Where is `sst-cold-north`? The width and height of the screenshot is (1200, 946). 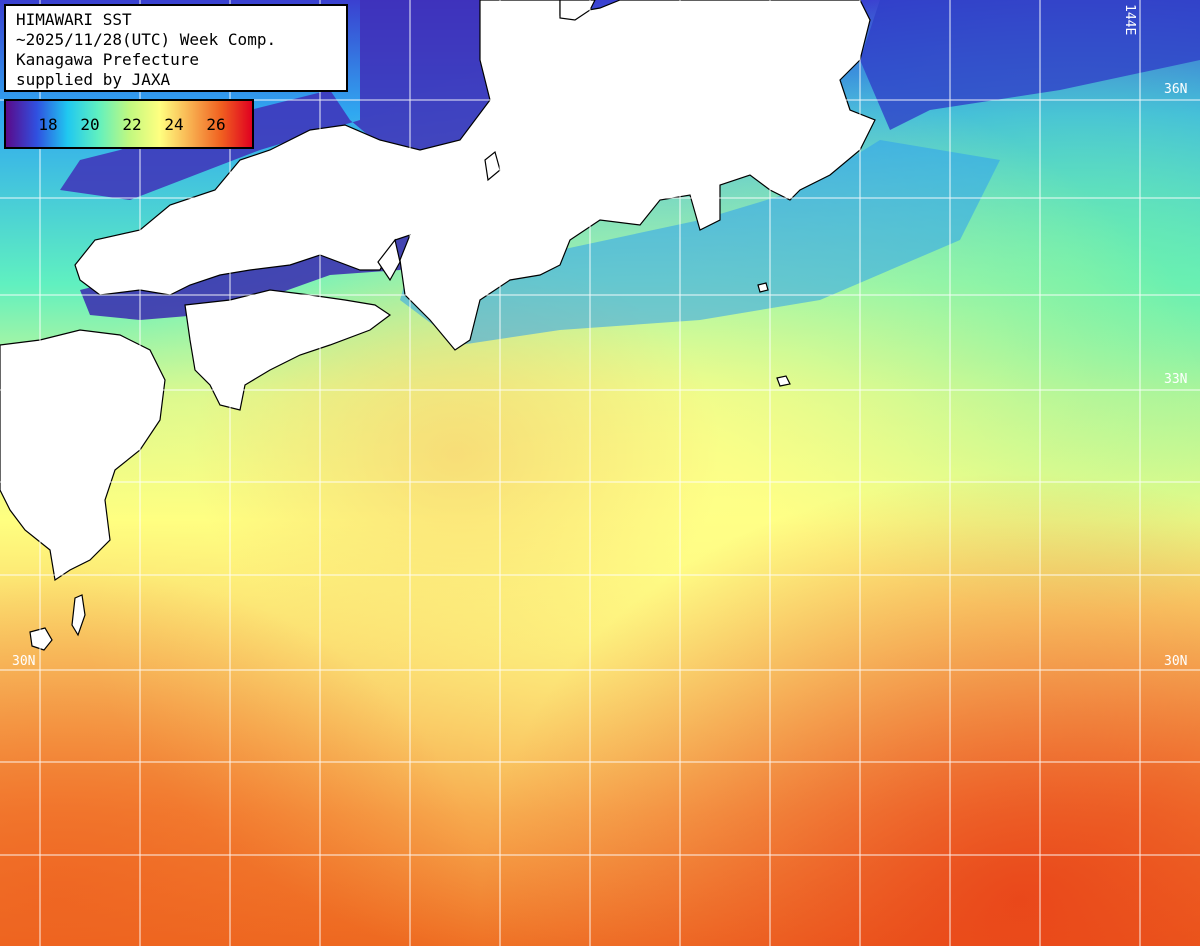 sst-cold-north is located at coordinates (1030, 65).